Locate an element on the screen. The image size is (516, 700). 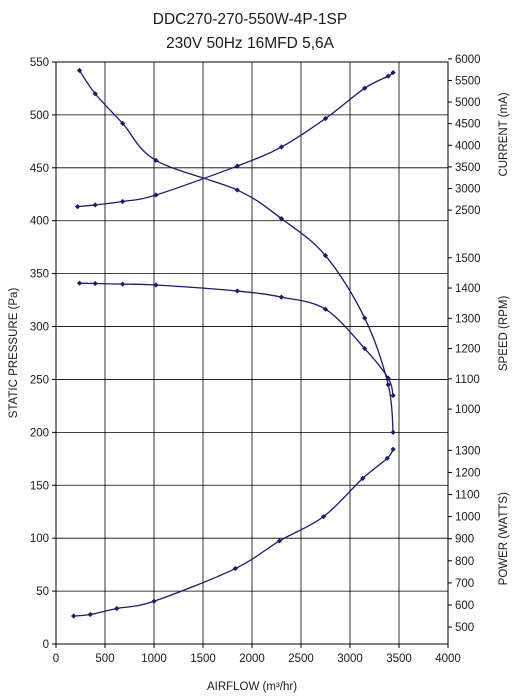
y-tick-label: 350 is located at coordinates (39, 275).